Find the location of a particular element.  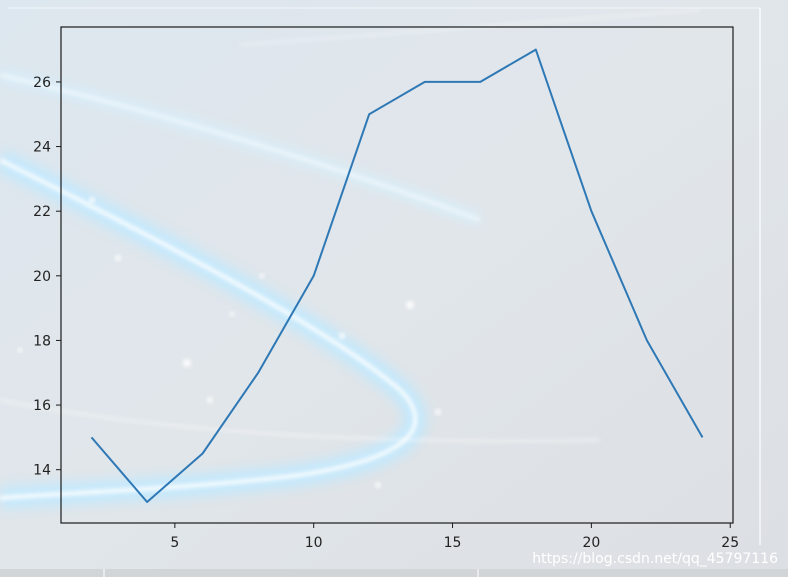

y-tick-label: 14 is located at coordinates (42, 471).